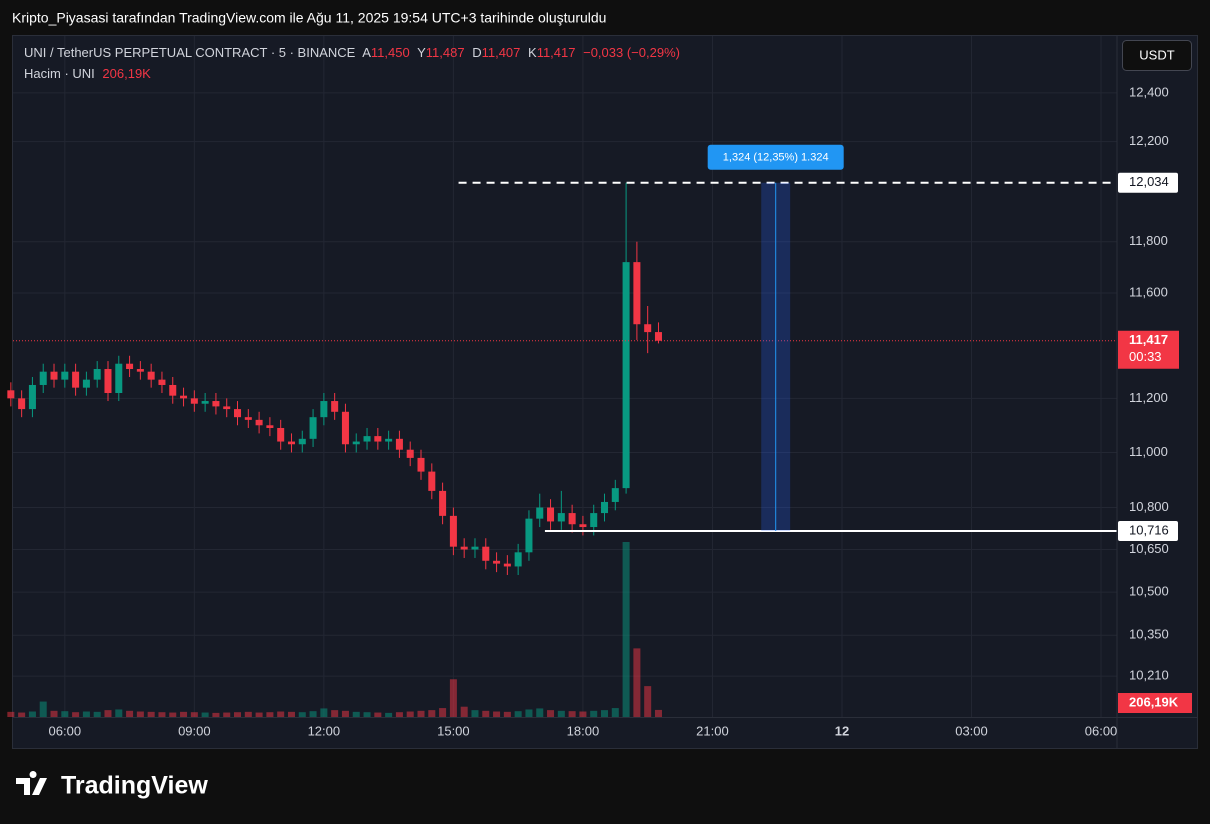 This screenshot has height=824, width=1210. What do you see at coordinates (1149, 506) in the screenshot?
I see `y-tick-label: 10,800` at bounding box center [1149, 506].